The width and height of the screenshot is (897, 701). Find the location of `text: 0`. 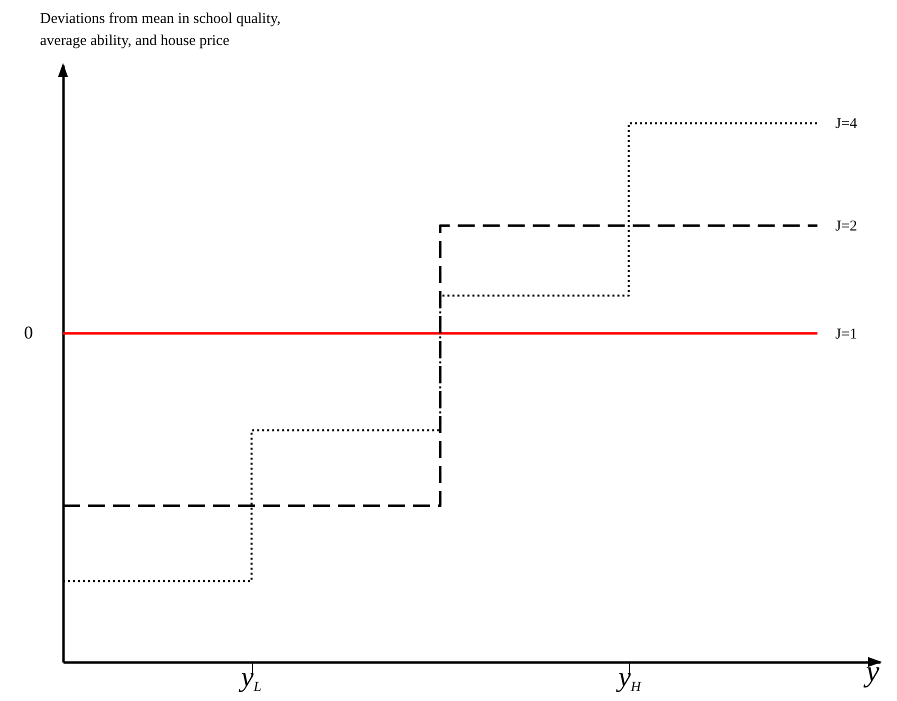

text: 0 is located at coordinates (28, 332).